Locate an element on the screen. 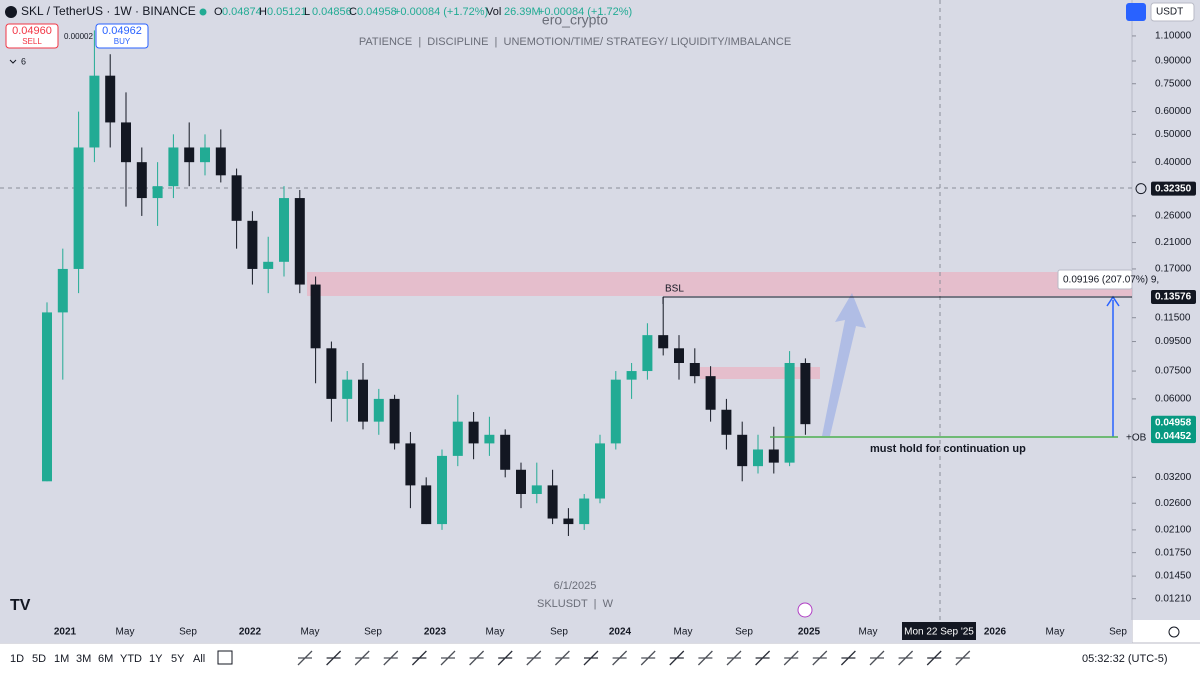  timeframe: 6M is located at coordinates (105, 659).